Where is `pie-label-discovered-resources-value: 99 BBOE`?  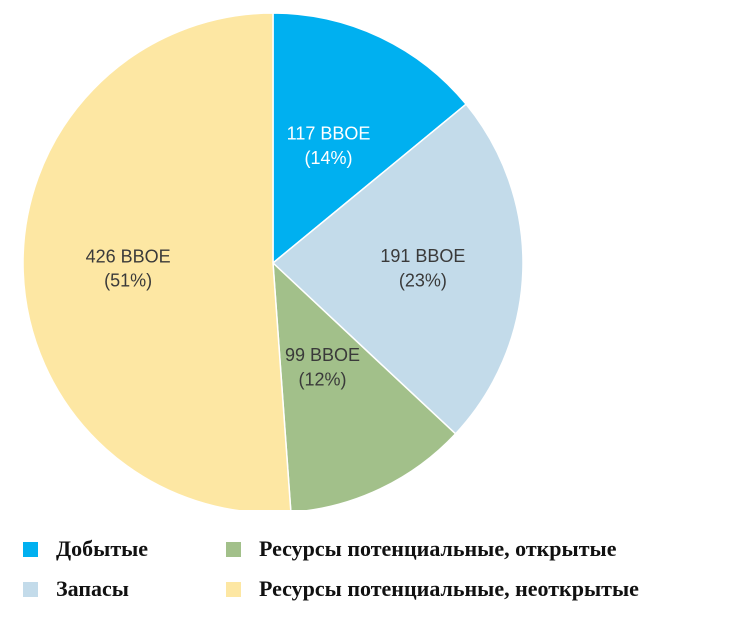
pie-label-discovered-resources-value: 99 BBOE is located at coordinates (322, 355).